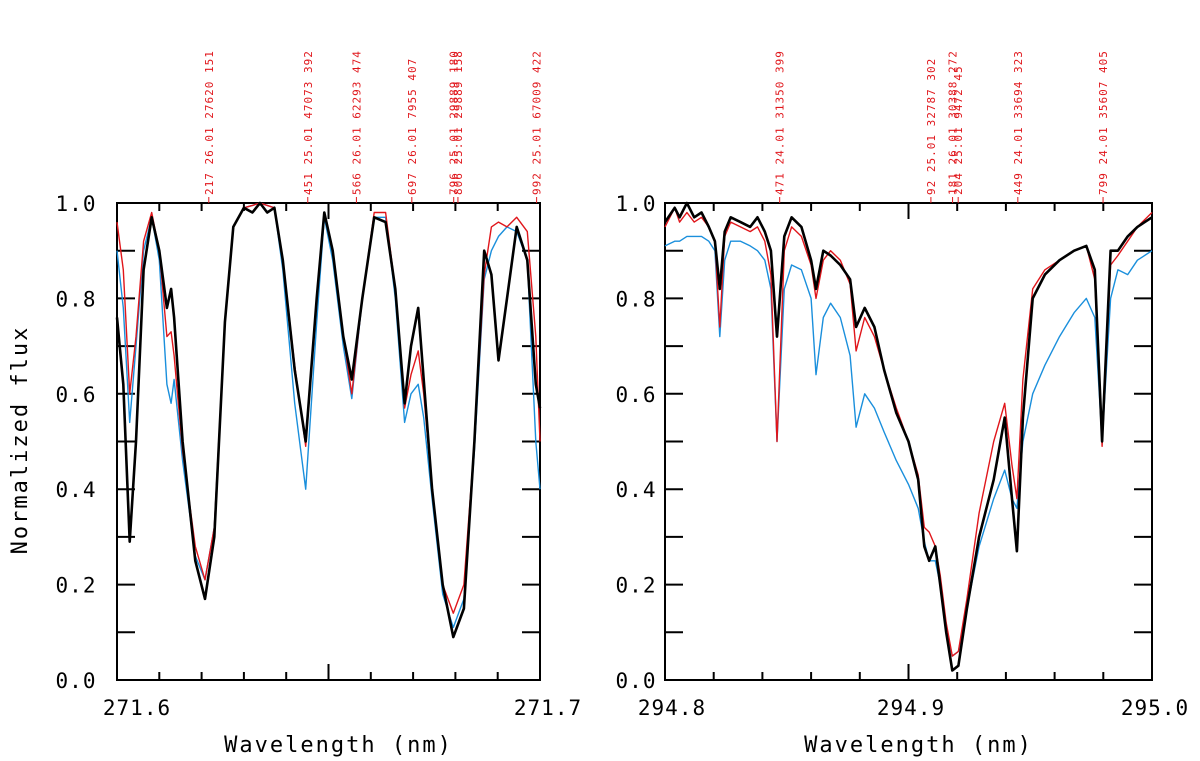 The height and width of the screenshot is (761, 1200). What do you see at coordinates (780, 122) in the screenshot?
I see `line-id-text: 471 24.01 31350 399` at bounding box center [780, 122].